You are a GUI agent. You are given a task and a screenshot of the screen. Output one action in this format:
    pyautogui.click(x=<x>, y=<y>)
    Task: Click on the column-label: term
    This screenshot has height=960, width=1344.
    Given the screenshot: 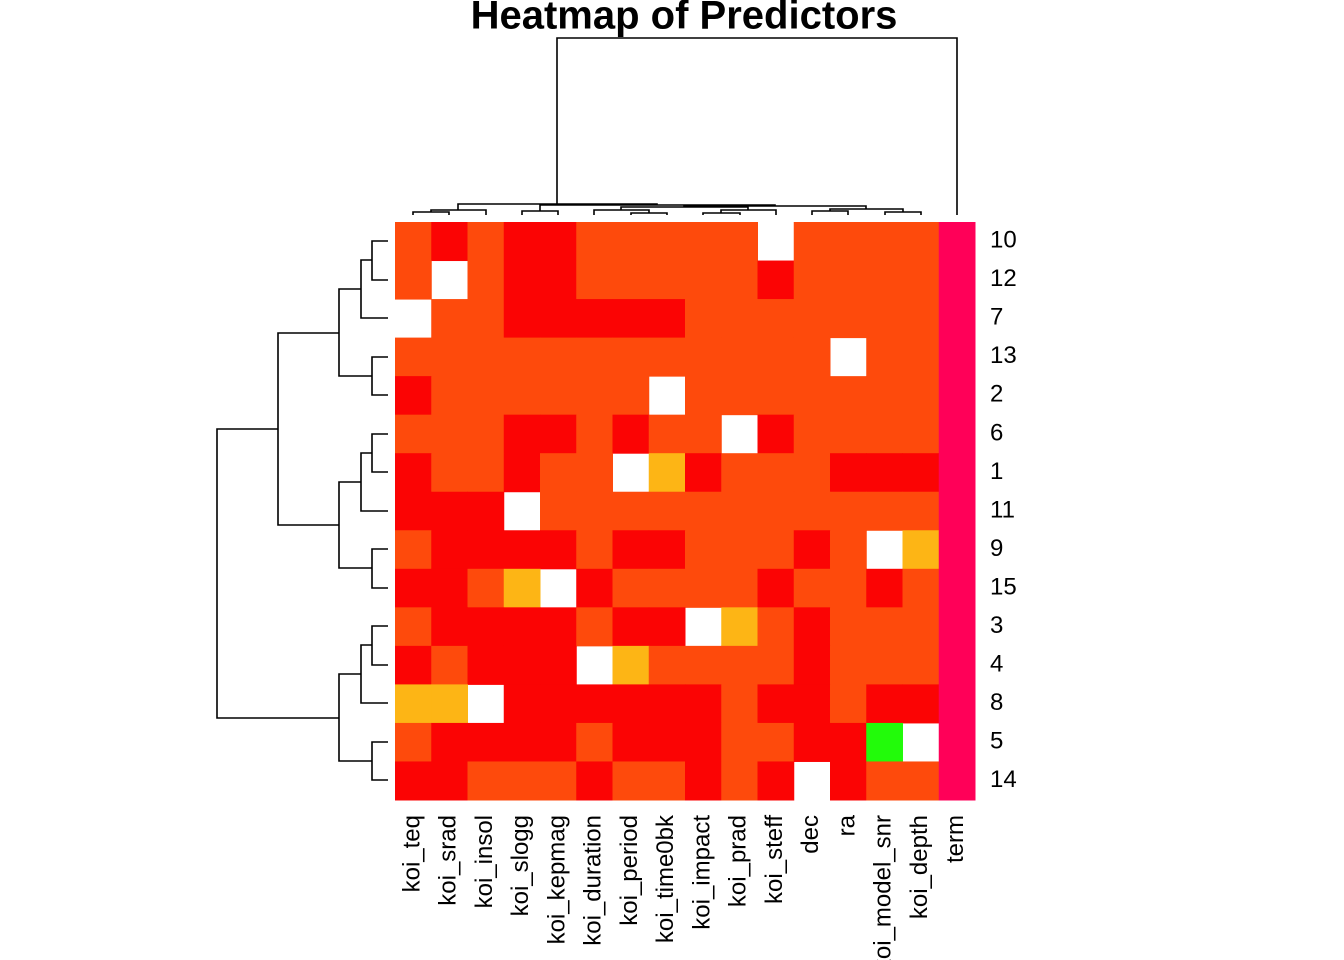 What is the action you would take?
    pyautogui.click(x=955, y=839)
    